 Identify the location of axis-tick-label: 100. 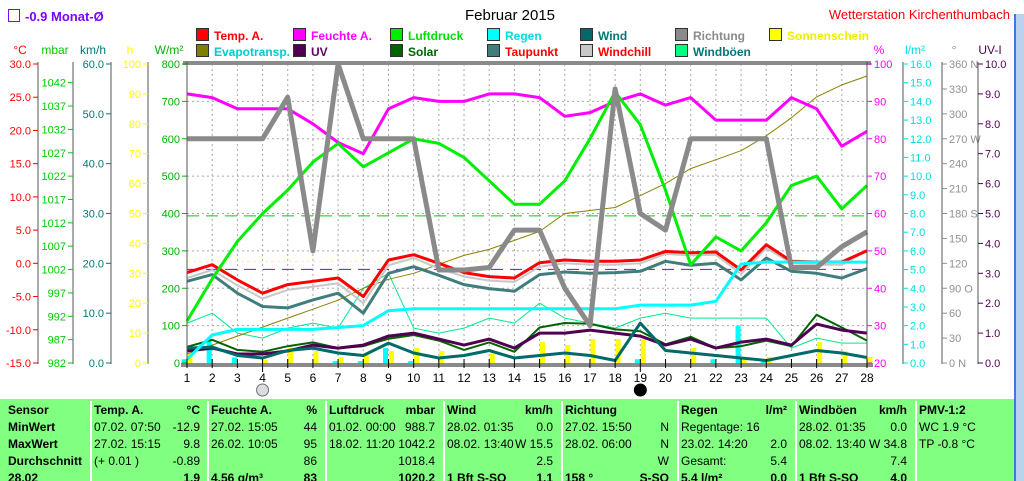
(883, 65).